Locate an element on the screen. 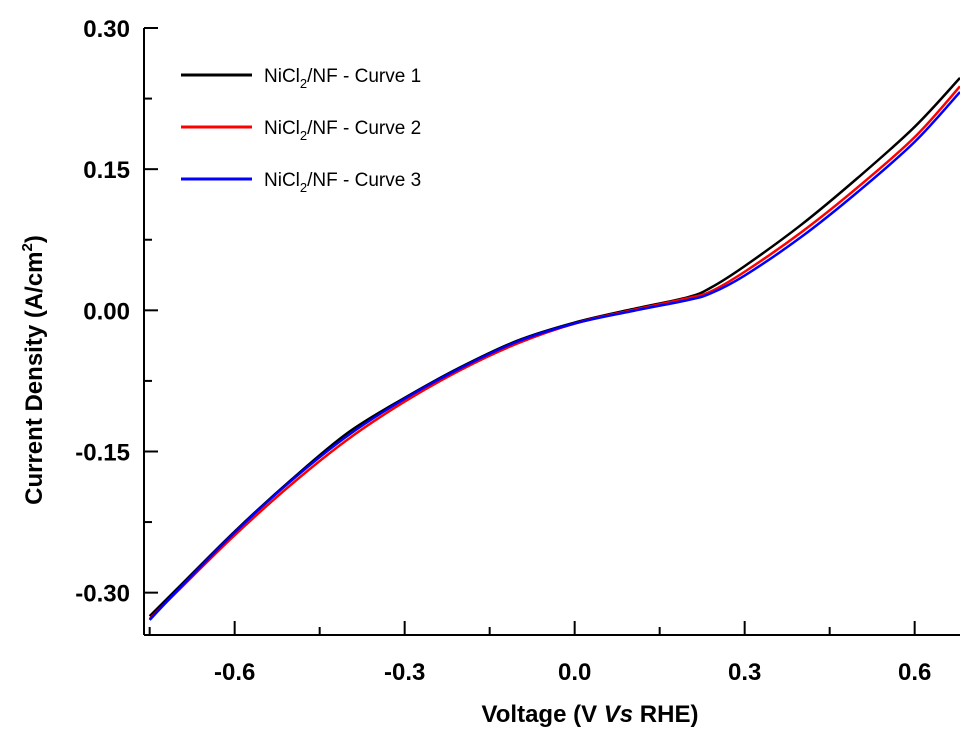 This screenshot has height=733, width=960. y-axis-title-superscript: 2 is located at coordinates (27, 247).